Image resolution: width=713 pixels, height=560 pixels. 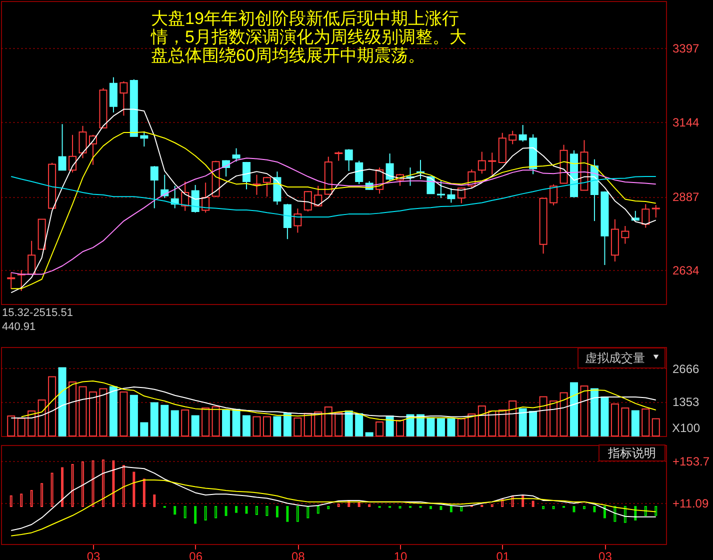 What do you see at coordinates (686, 271) in the screenshot?
I see `y-tick-label: 2634` at bounding box center [686, 271].